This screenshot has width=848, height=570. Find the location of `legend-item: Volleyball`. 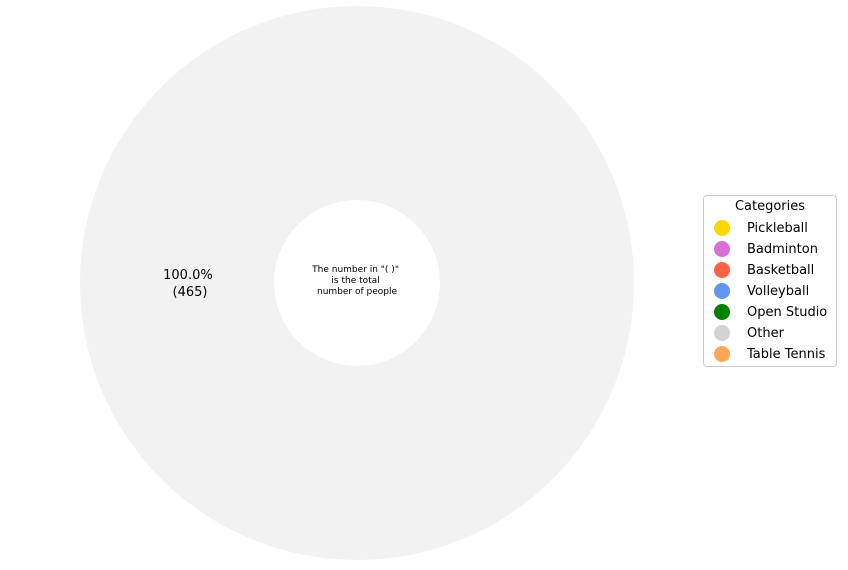

legend-item: Volleyball is located at coordinates (761, 291).